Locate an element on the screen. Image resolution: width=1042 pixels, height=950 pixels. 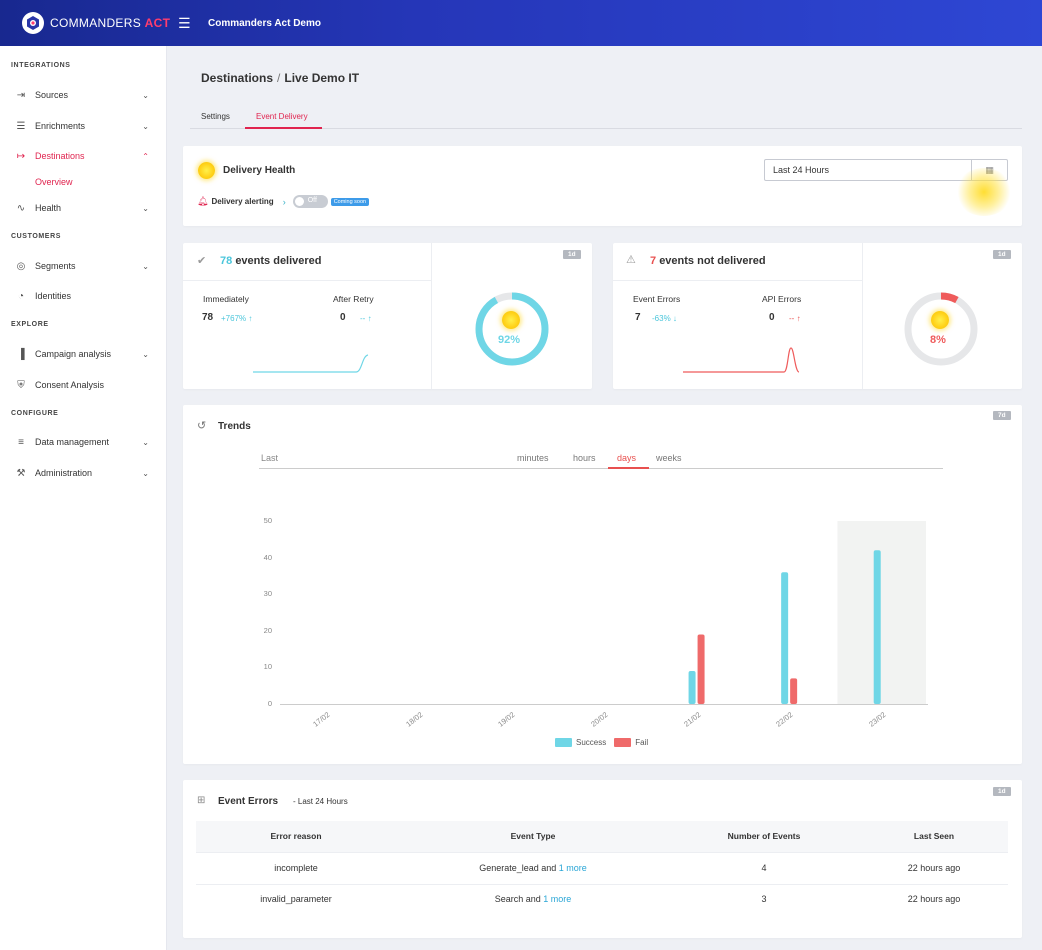
tab-settings: Settings is located at coordinates (215, 116).